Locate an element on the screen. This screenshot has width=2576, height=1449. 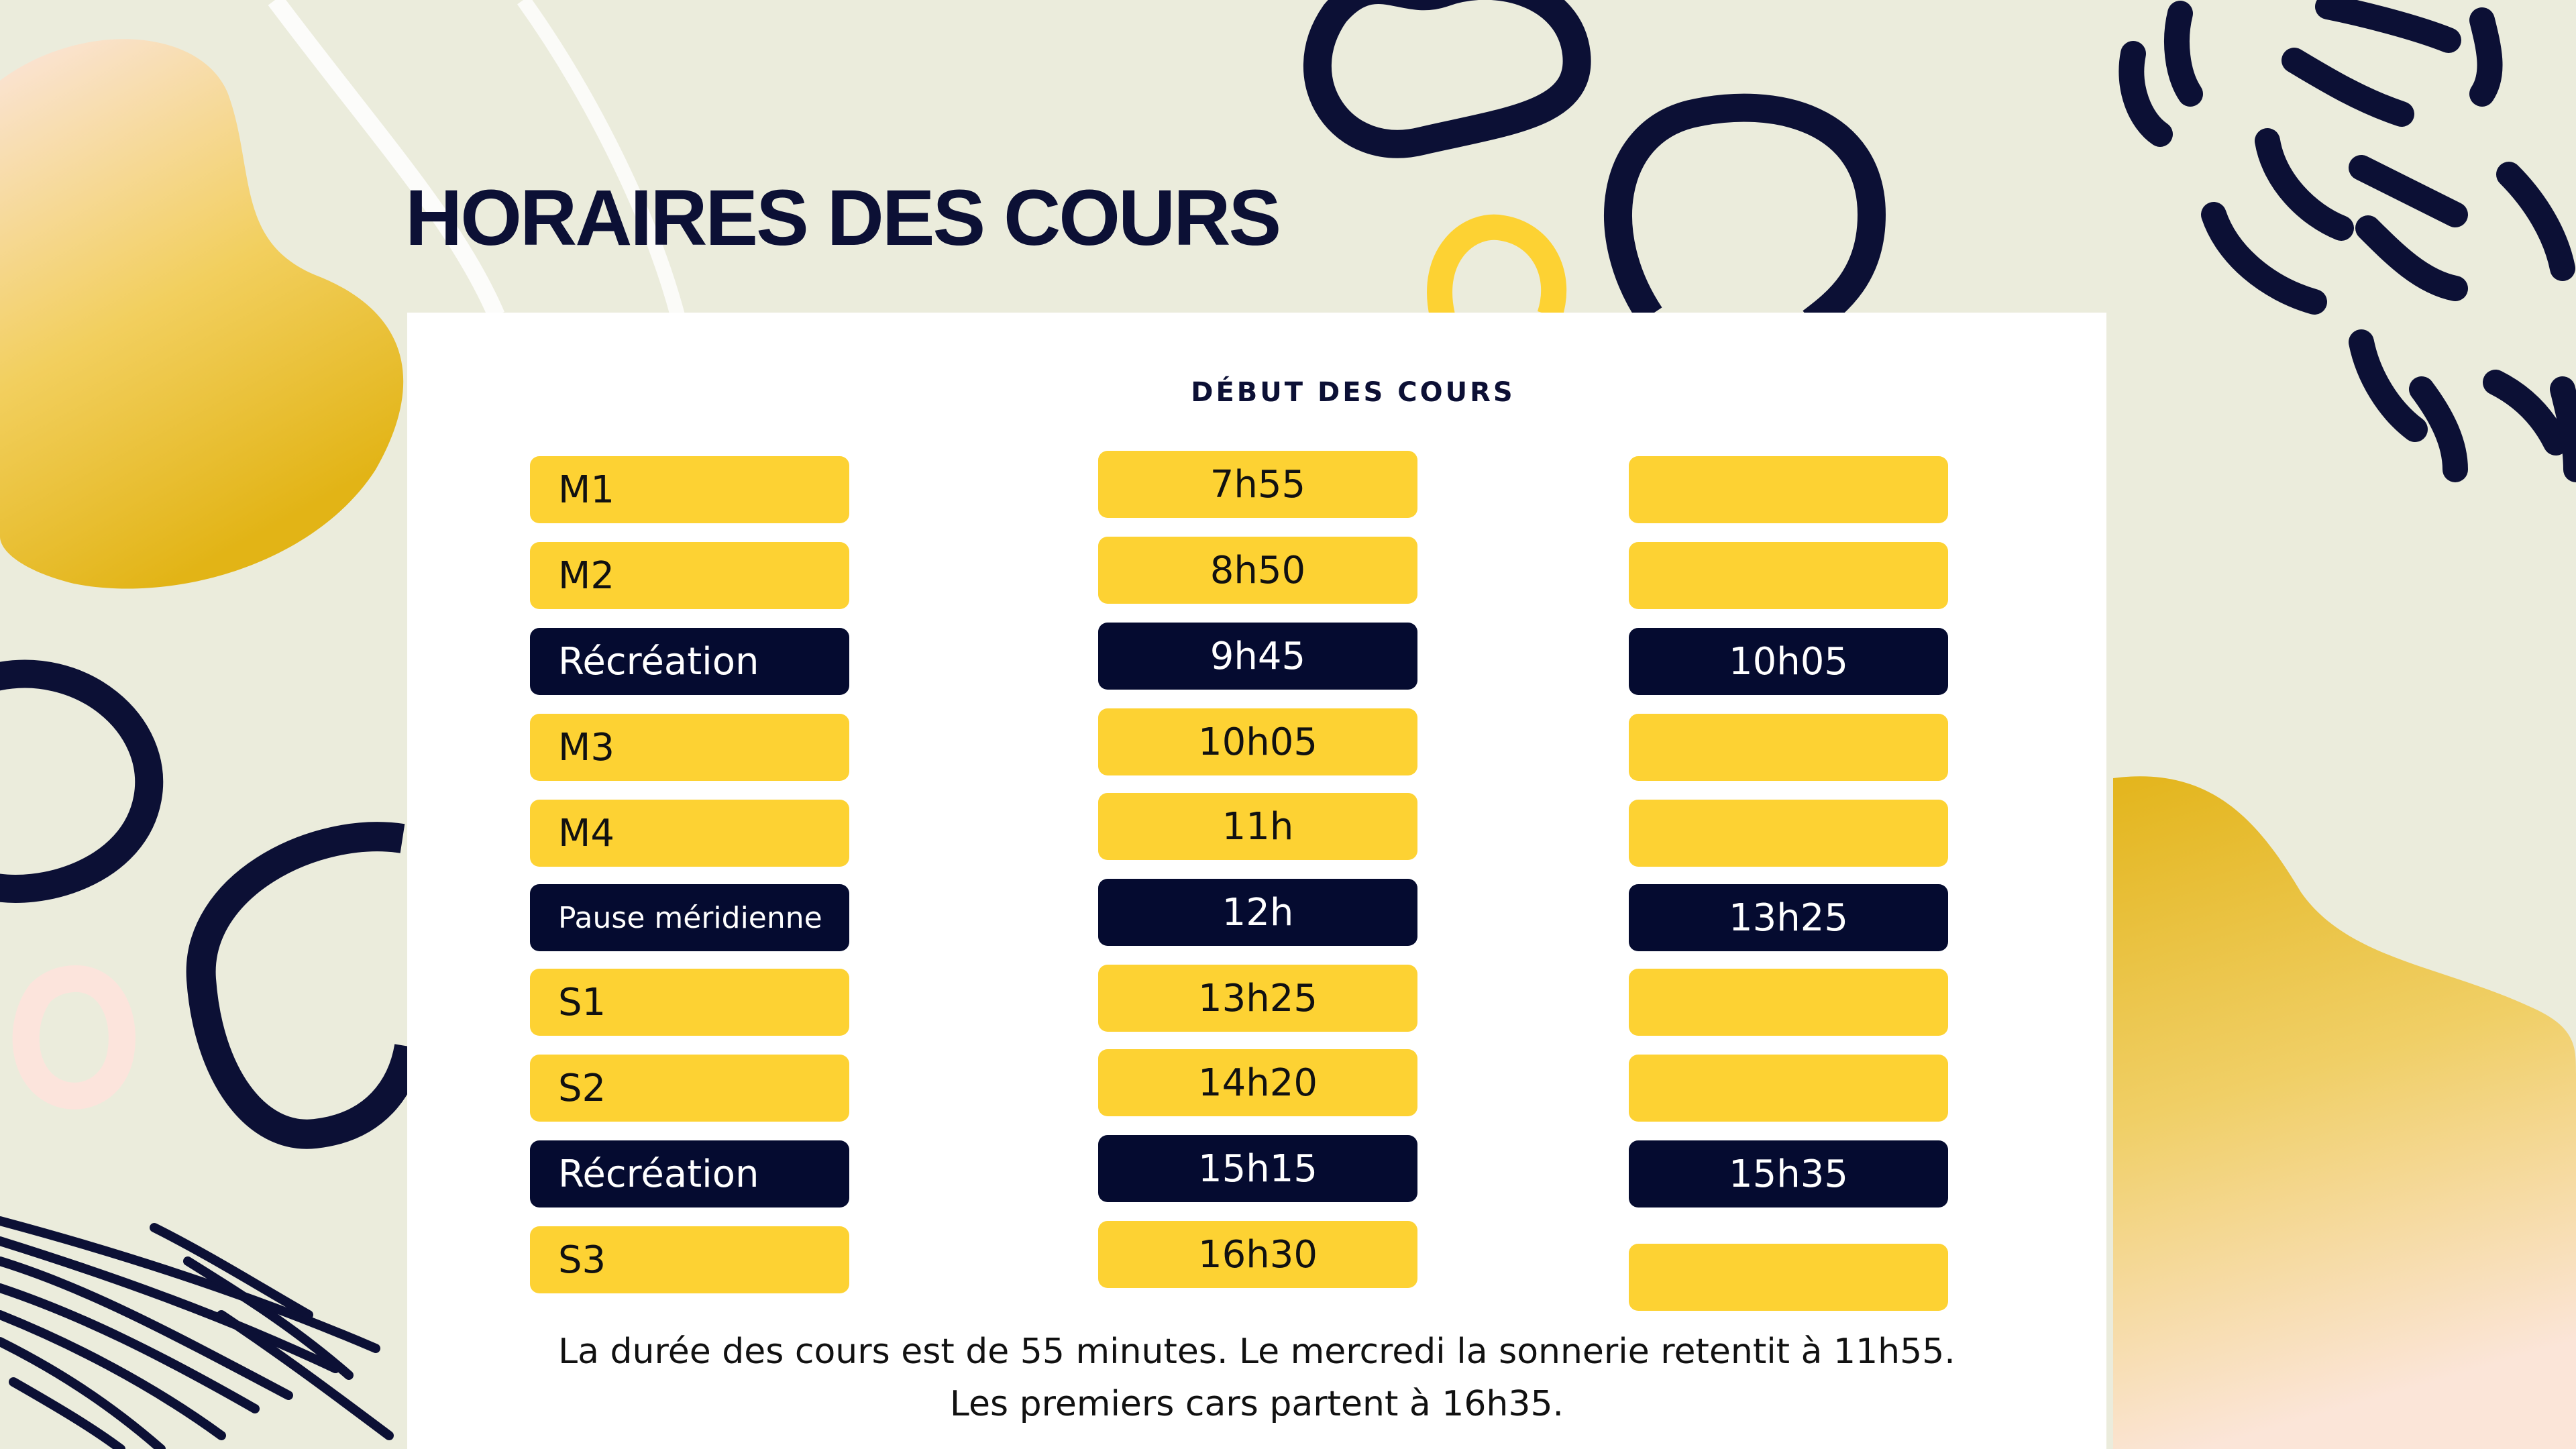
column-header: DÉBUT DES COURS is located at coordinates (1353, 392).